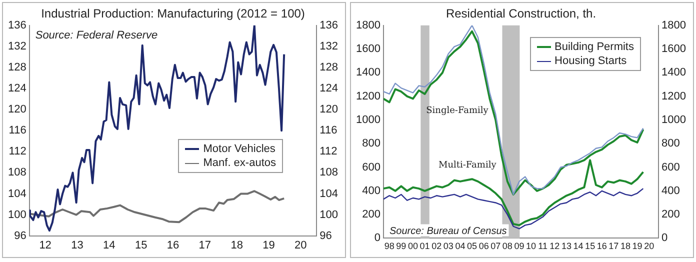 Image resolution: width=696 pixels, height=262 pixels. Describe the element at coordinates (468, 165) in the screenshot. I see `annotation: Multi-Family` at that location.